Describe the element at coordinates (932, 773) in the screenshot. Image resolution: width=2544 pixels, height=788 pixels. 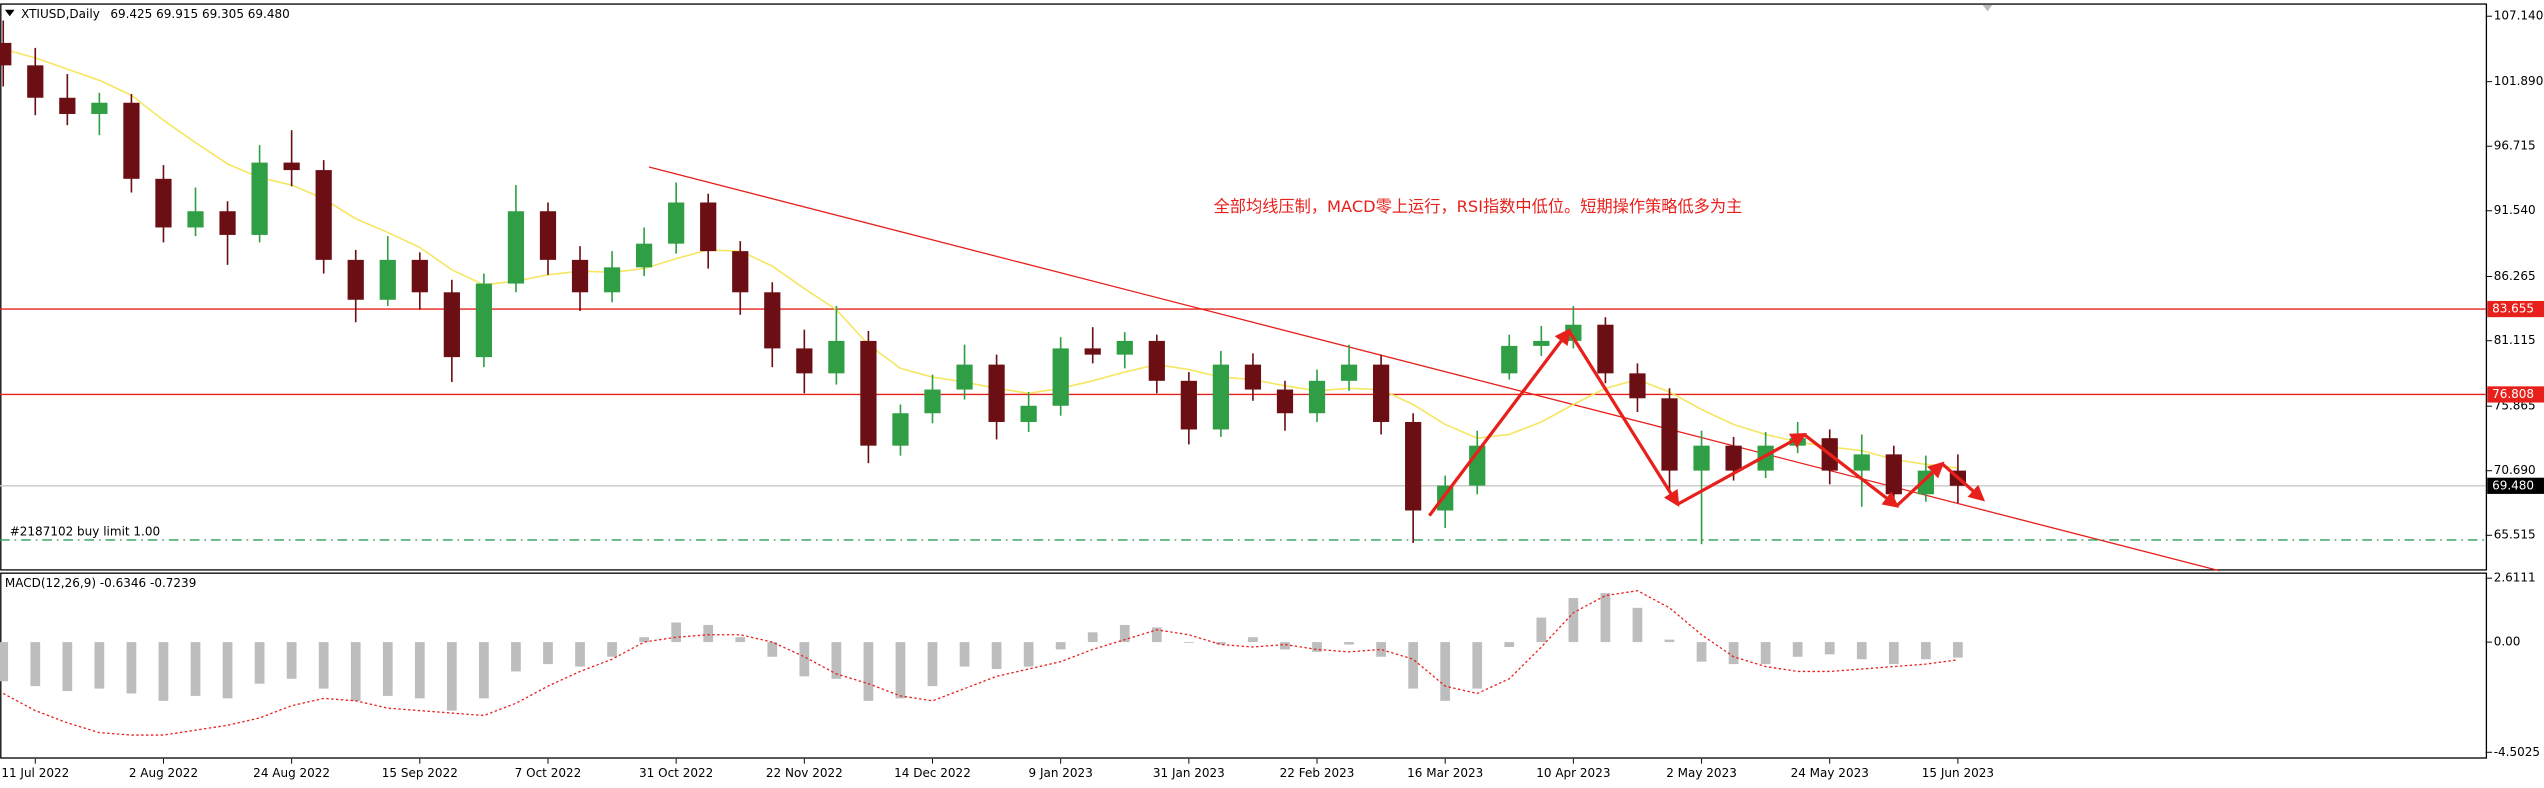
I see `x-tick-label: 14 Dec 2022` at that location.